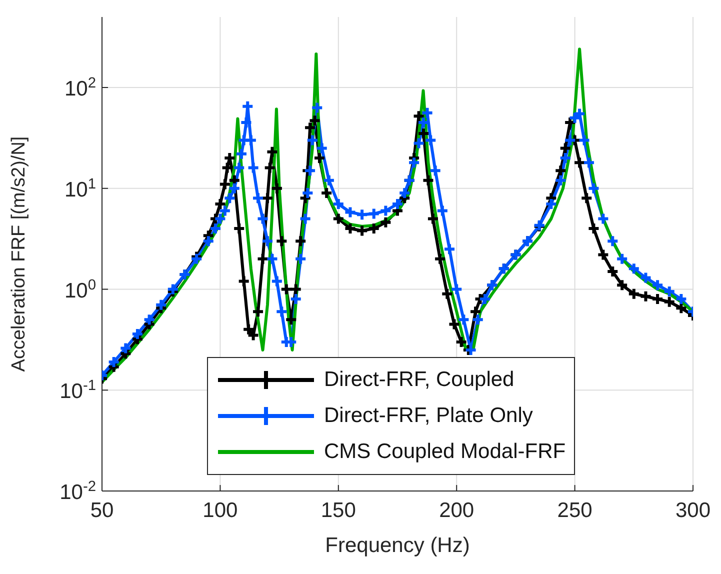  Describe the element at coordinates (220, 510) in the screenshot. I see `x-tick-label: 100` at that location.